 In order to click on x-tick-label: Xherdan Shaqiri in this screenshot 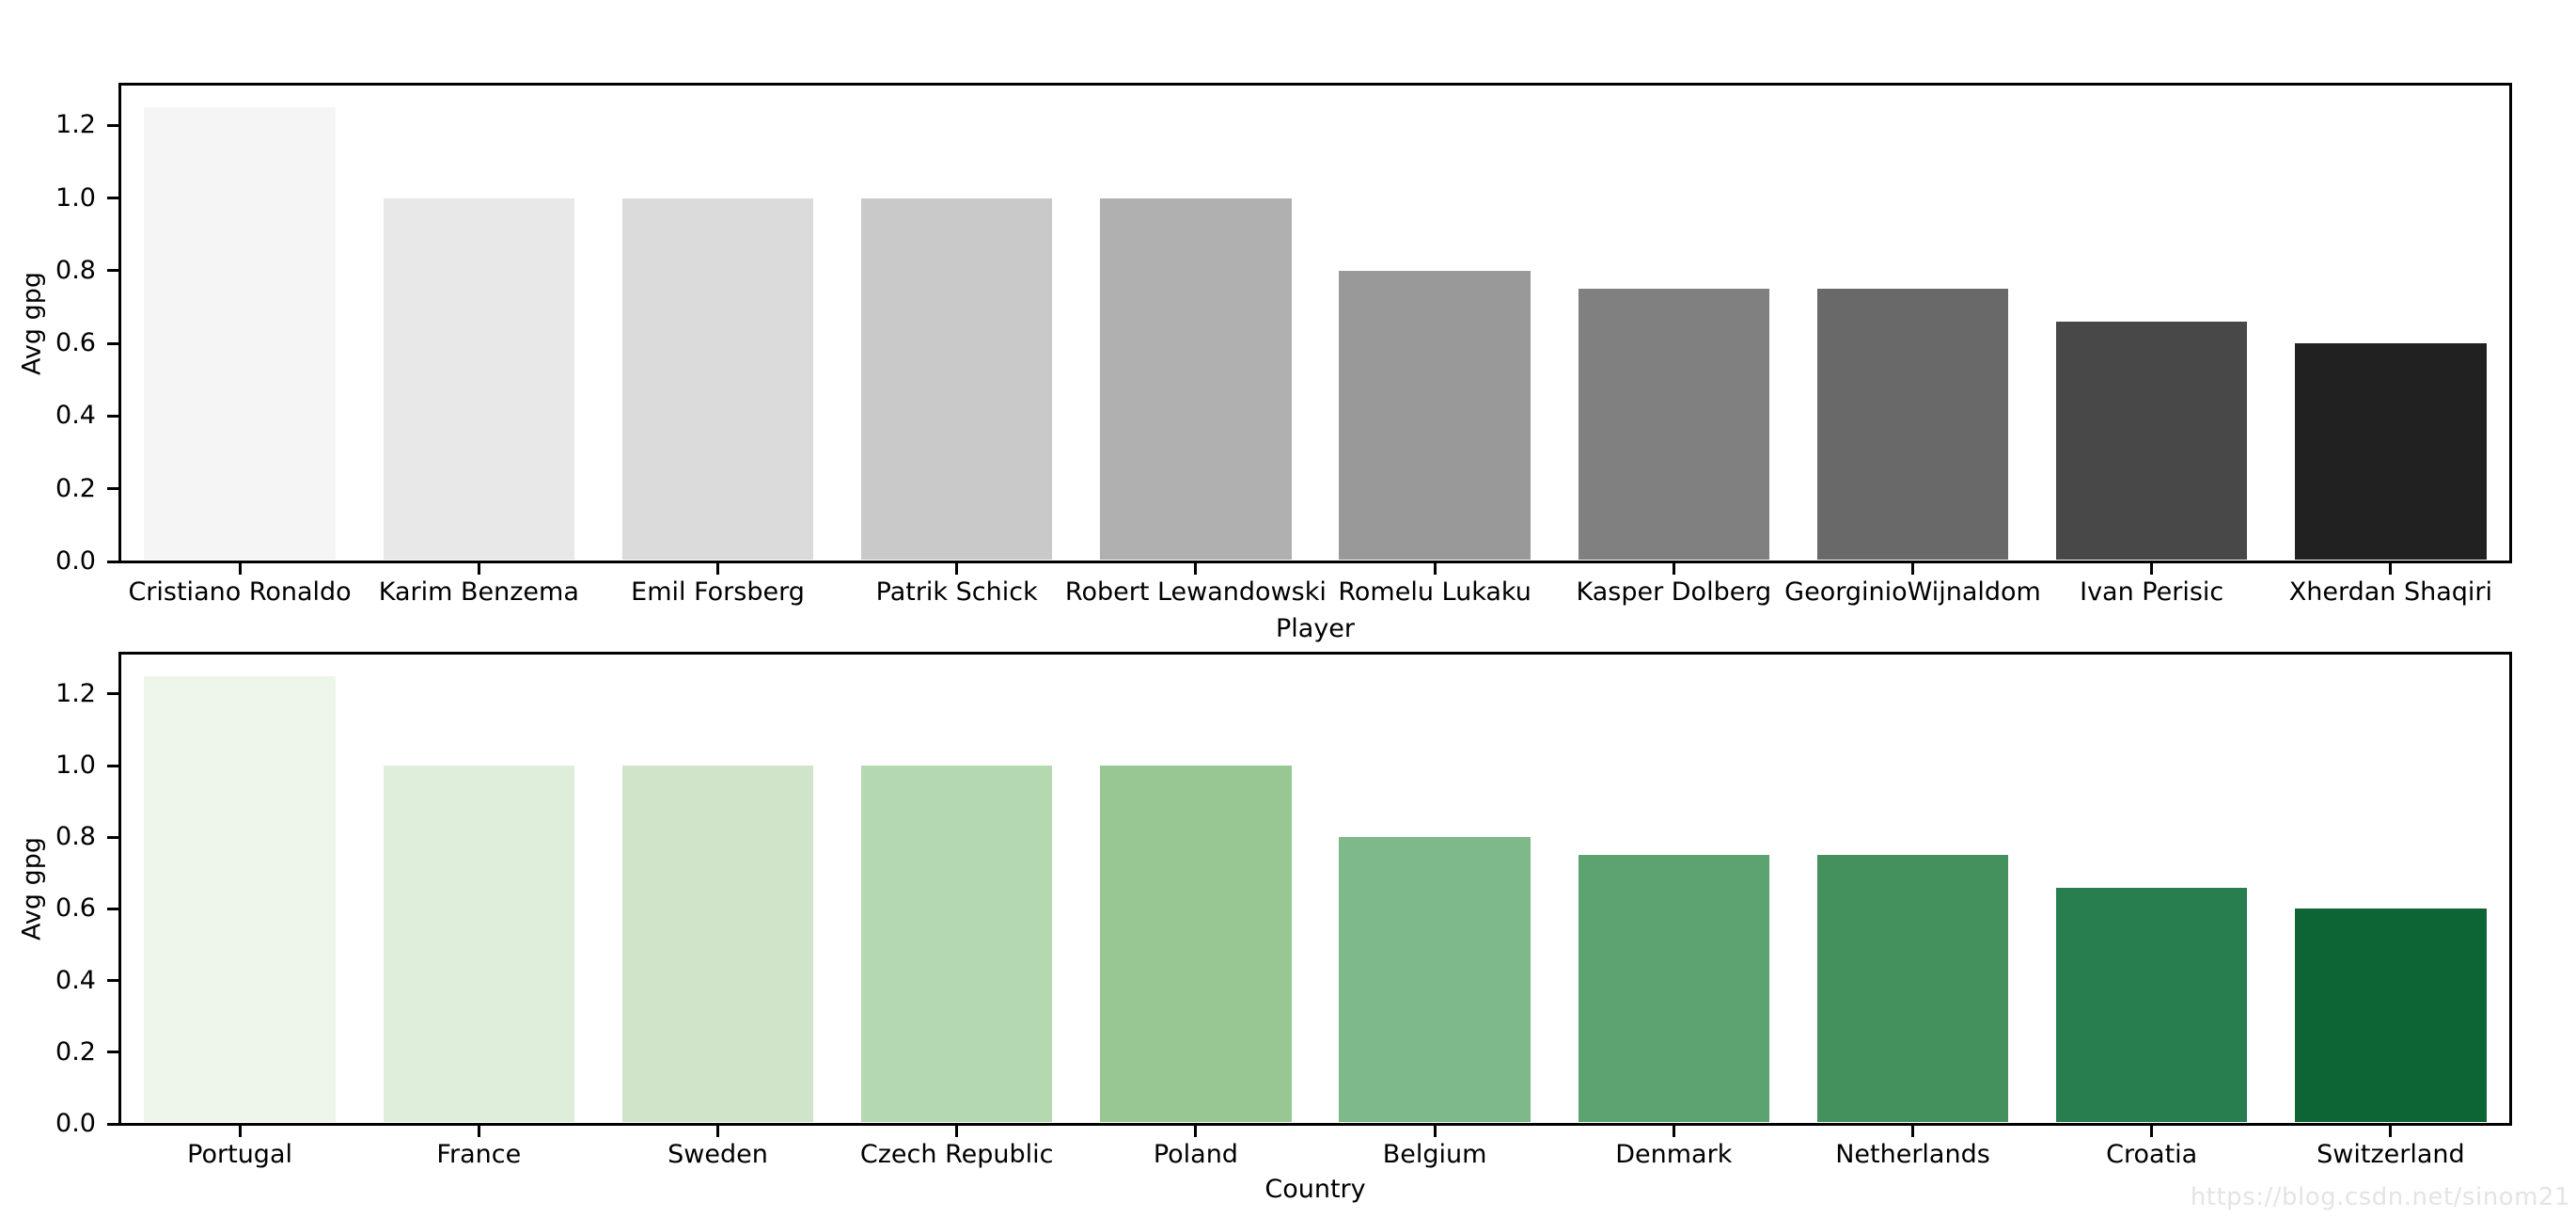, I will do `click(2390, 592)`.